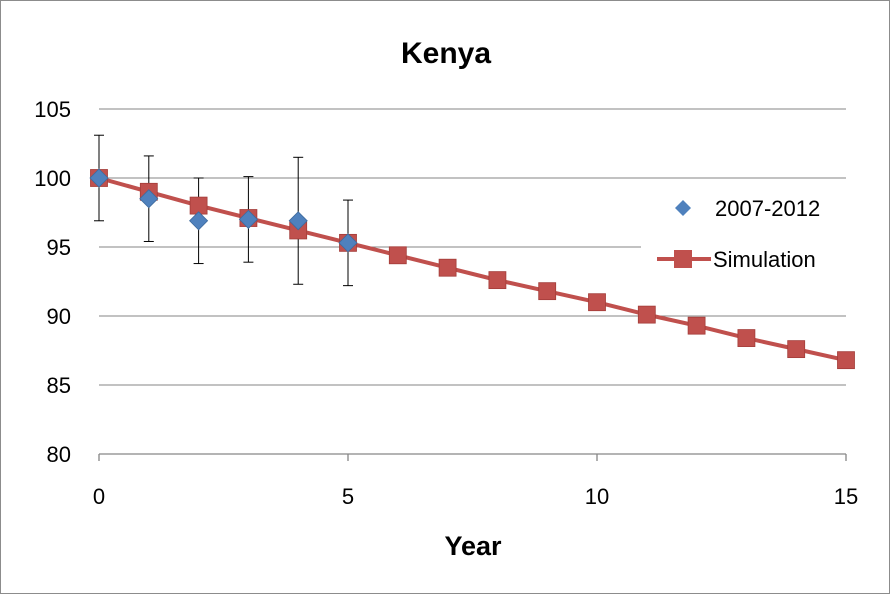 The image size is (890, 598). Describe the element at coordinates (446, 53) in the screenshot. I see `chart-title: Kenya` at that location.